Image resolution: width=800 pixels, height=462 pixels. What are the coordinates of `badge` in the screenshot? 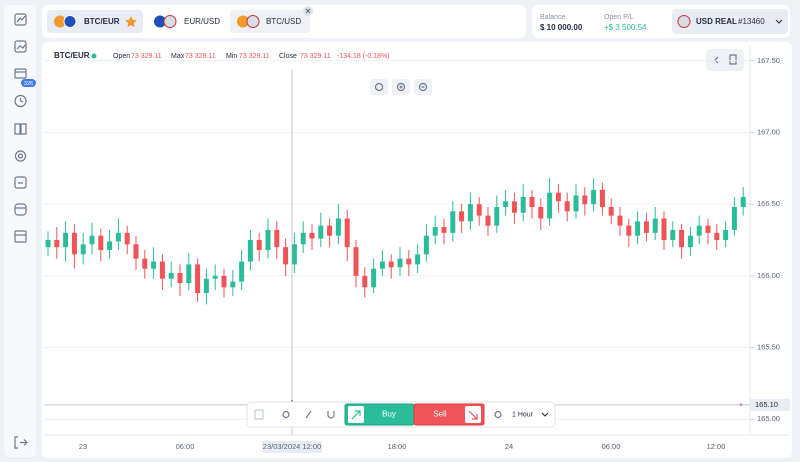 It's located at (28, 83).